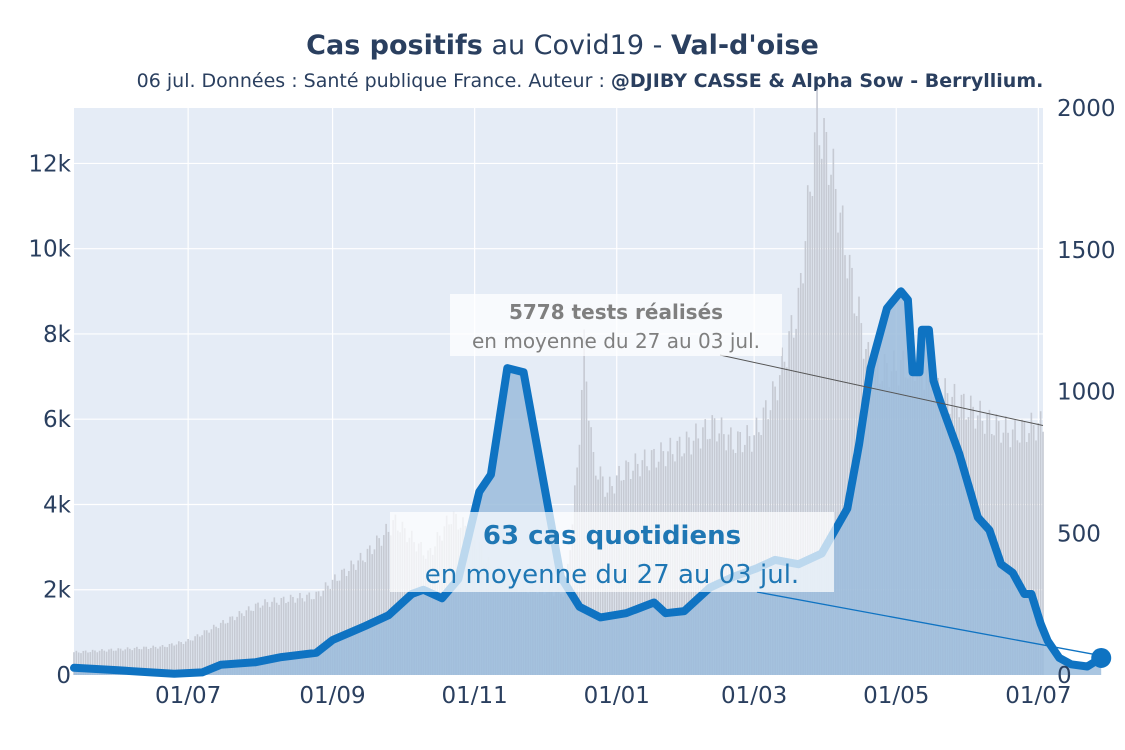  I want to click on y-right-tick-label: 2000, so click(1086, 109).